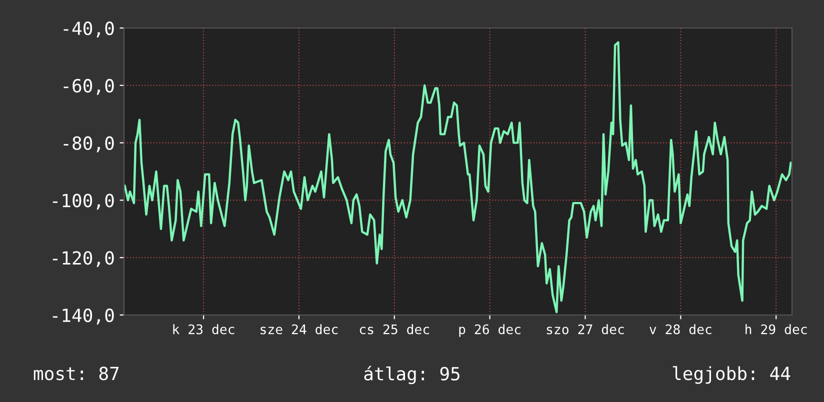  What do you see at coordinates (731, 375) in the screenshot?
I see `text: legjobb: 44` at bounding box center [731, 375].